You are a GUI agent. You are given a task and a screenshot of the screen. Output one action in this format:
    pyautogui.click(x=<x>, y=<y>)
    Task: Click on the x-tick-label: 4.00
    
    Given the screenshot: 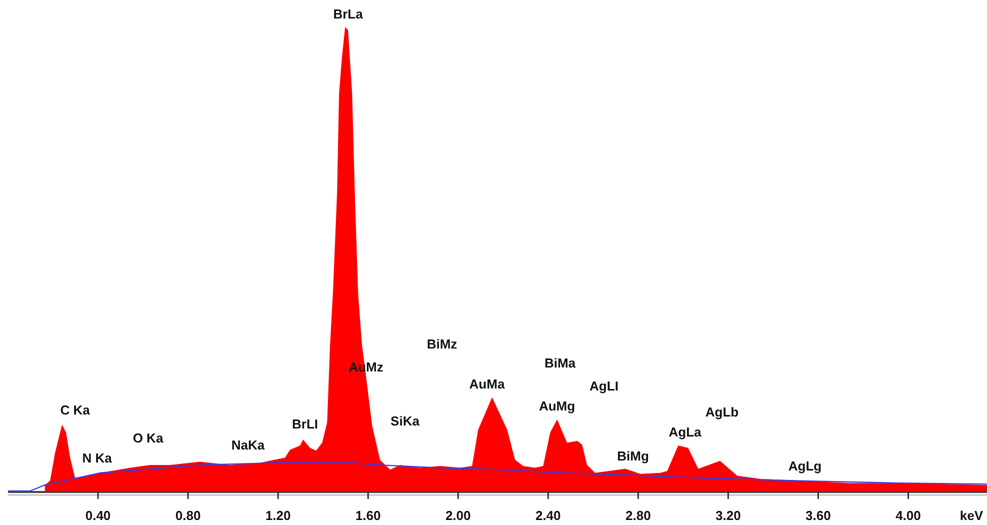 What is the action you would take?
    pyautogui.click(x=908, y=515)
    